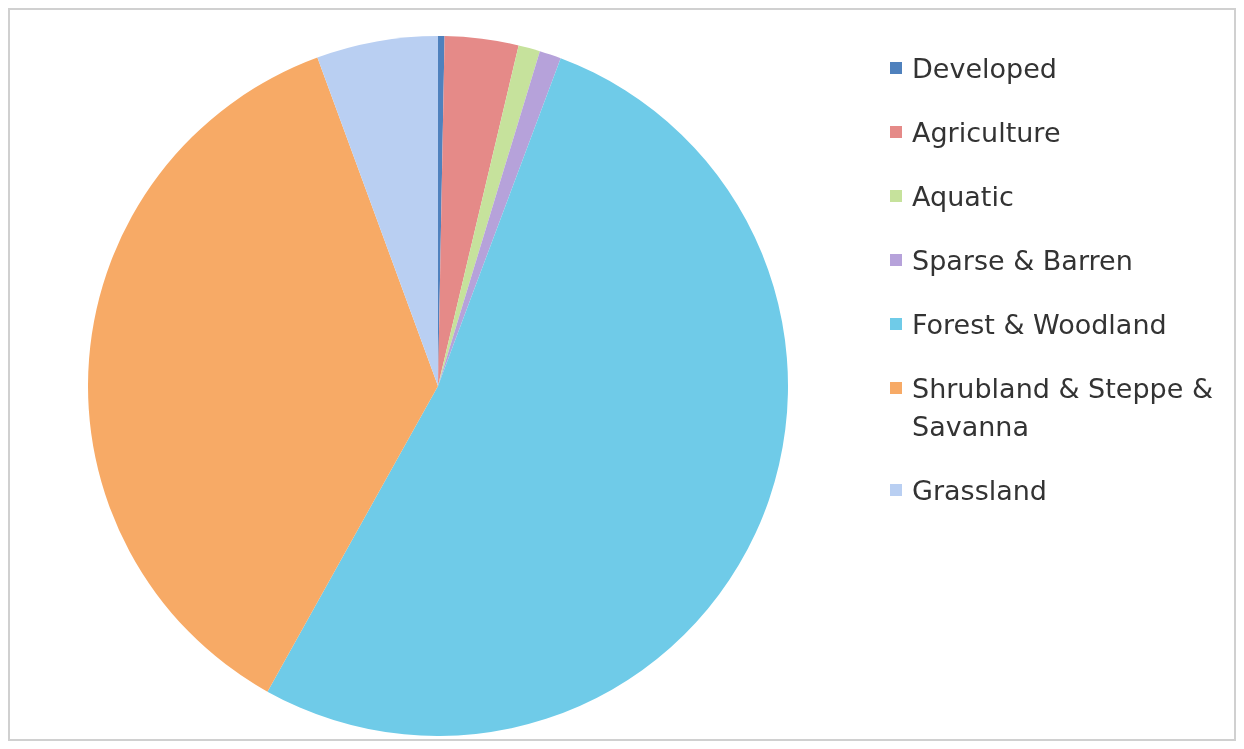 Image resolution: width=1244 pixels, height=749 pixels. Describe the element at coordinates (979, 491) in the screenshot. I see `legend-label: Grassland` at that location.